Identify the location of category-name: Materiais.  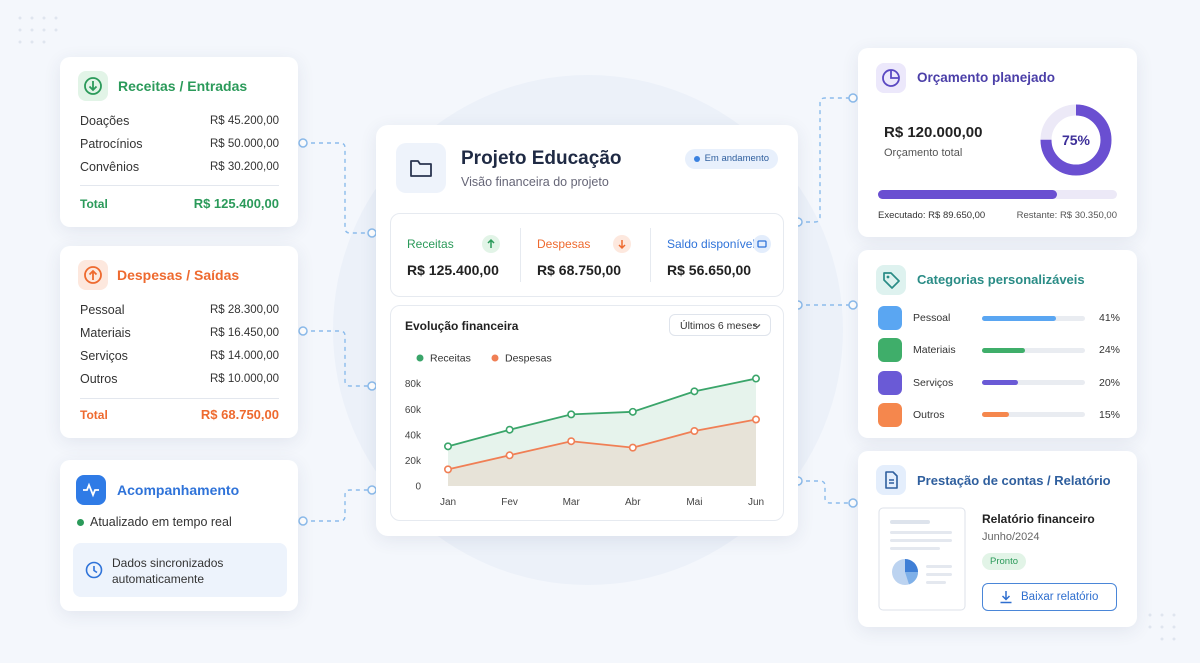
(934, 350).